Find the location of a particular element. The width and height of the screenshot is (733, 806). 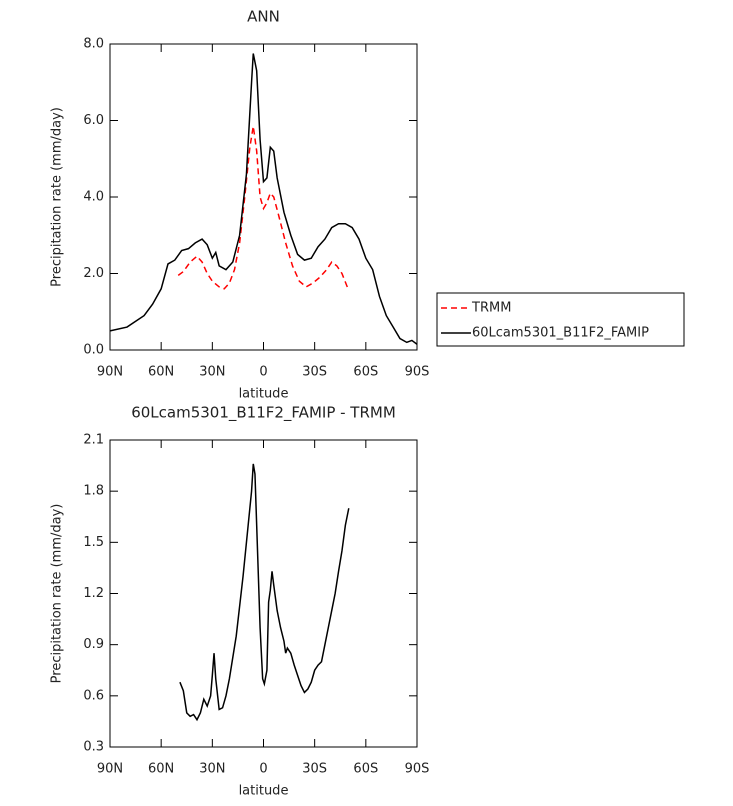

y-tick-label: 0.9 is located at coordinates (93, 644).